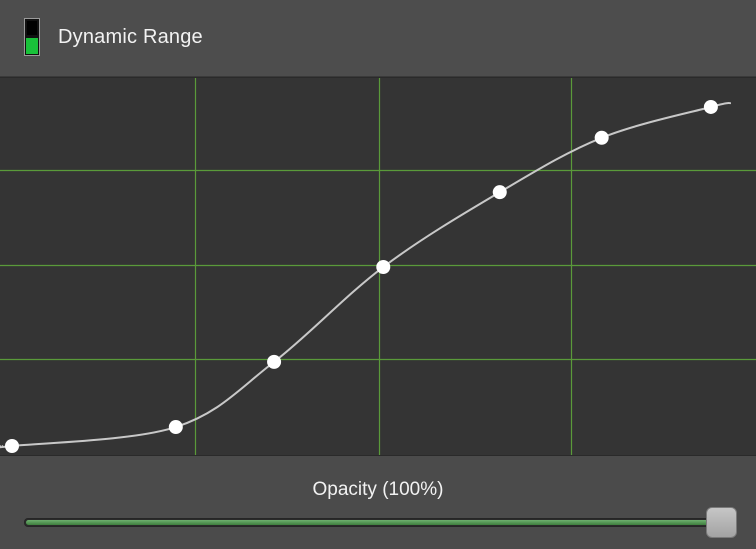 Image resolution: width=756 pixels, height=549 pixels. What do you see at coordinates (32, 46) in the screenshot?
I see `icon-green-half` at bounding box center [32, 46].